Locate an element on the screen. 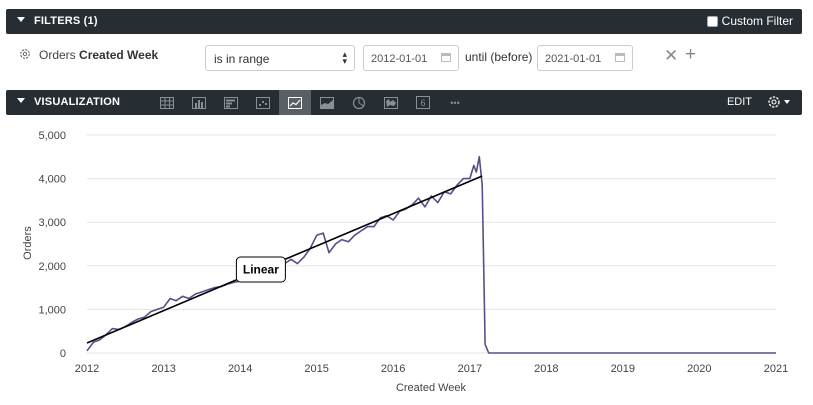 This screenshot has height=405, width=813. y-tick-label: 3,000 is located at coordinates (52, 223).